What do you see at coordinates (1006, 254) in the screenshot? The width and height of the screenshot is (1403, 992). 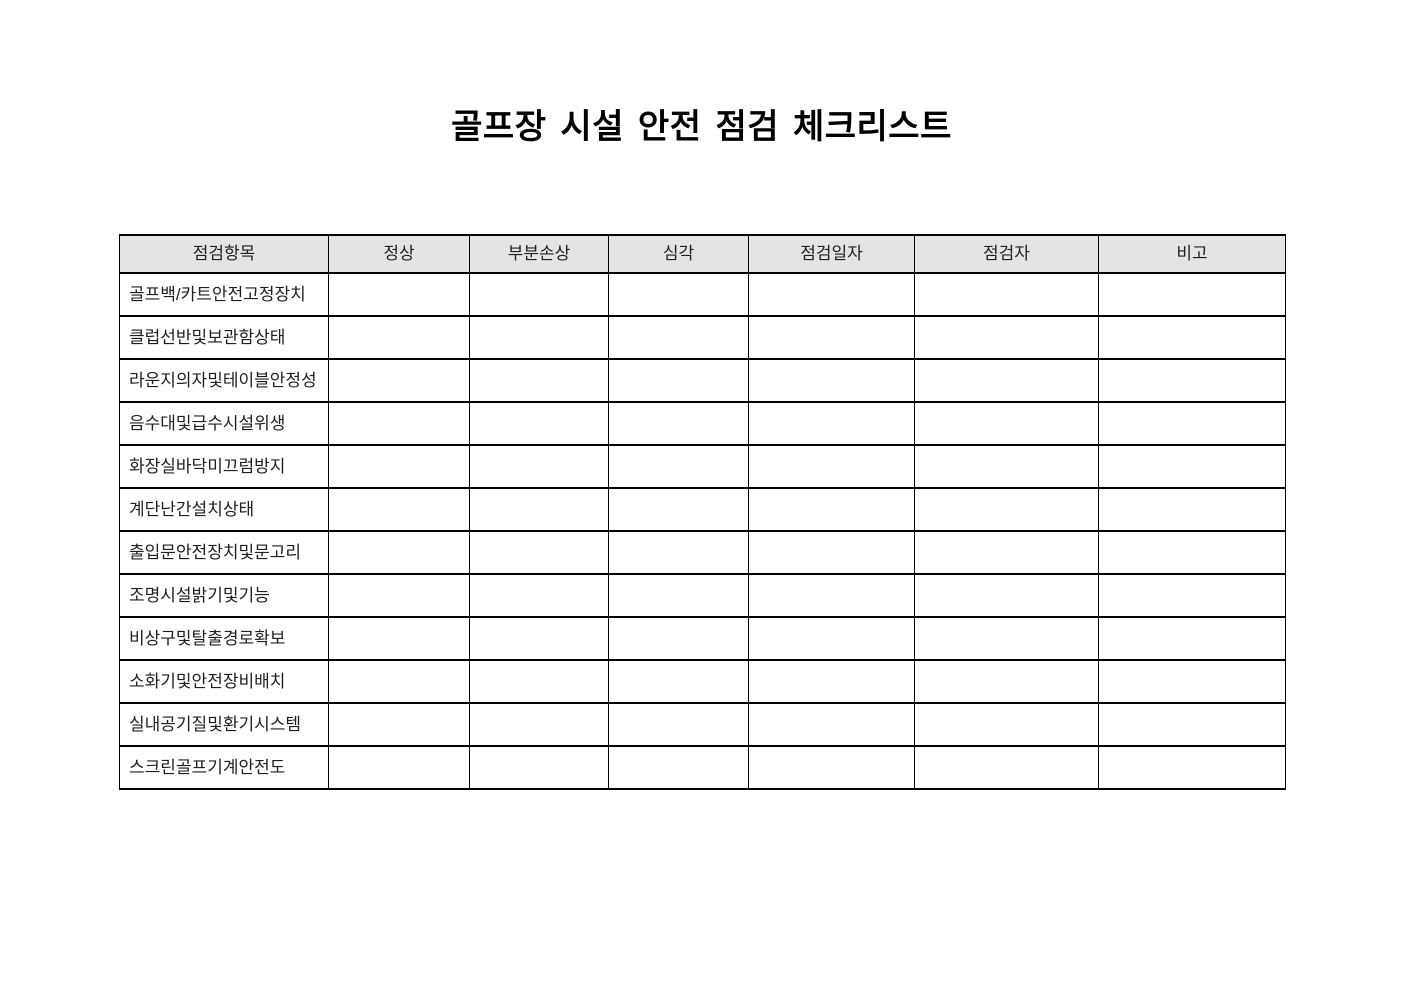 I see `column-header-inspector: 점검자` at bounding box center [1006, 254].